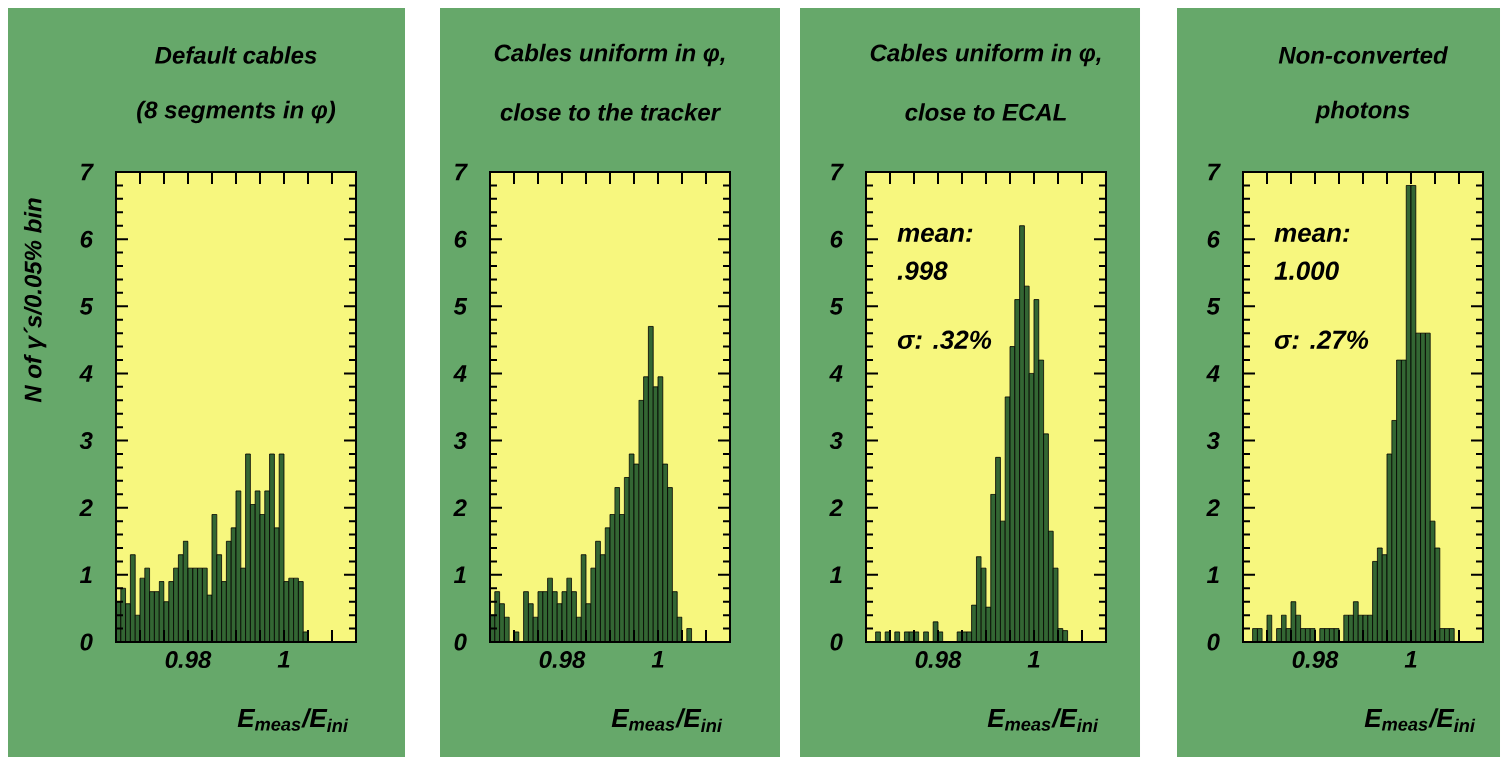  I want to click on chart-subtitle: (8 segments in φ), so click(236, 112).